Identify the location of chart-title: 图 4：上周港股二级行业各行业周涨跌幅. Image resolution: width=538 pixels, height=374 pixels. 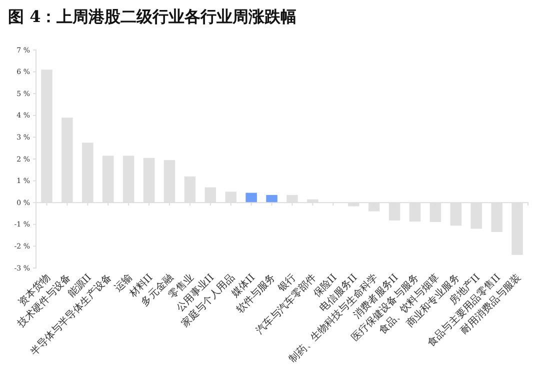
(152, 16).